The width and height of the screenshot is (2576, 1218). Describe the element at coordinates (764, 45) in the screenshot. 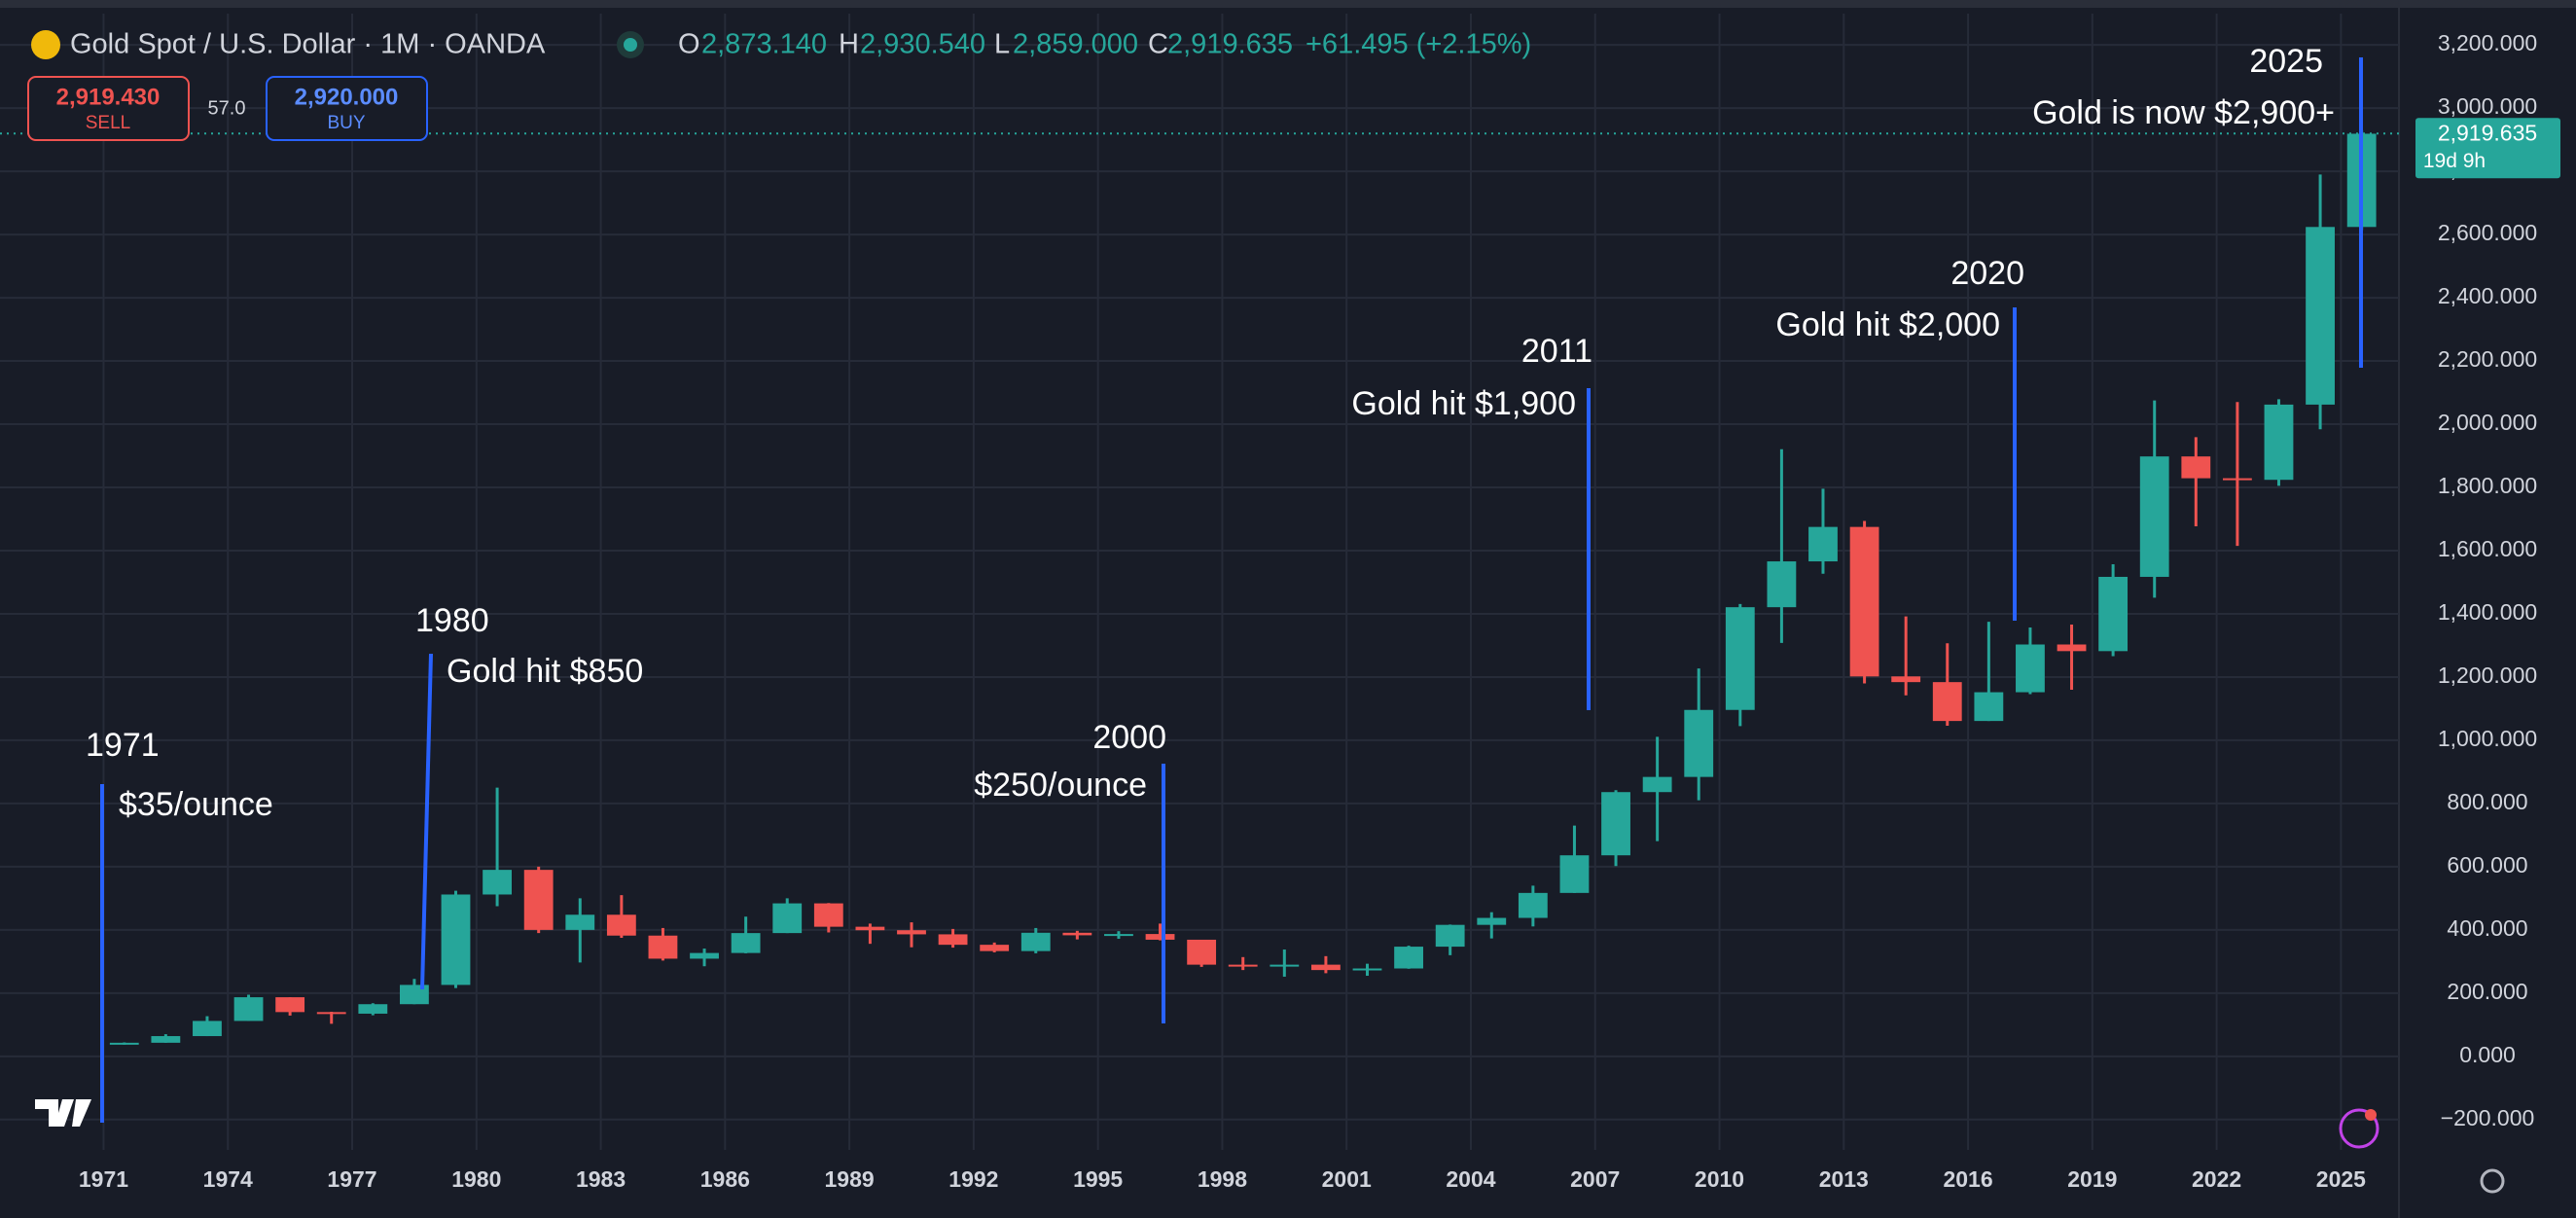

I see `open-value: 2,873.140` at that location.